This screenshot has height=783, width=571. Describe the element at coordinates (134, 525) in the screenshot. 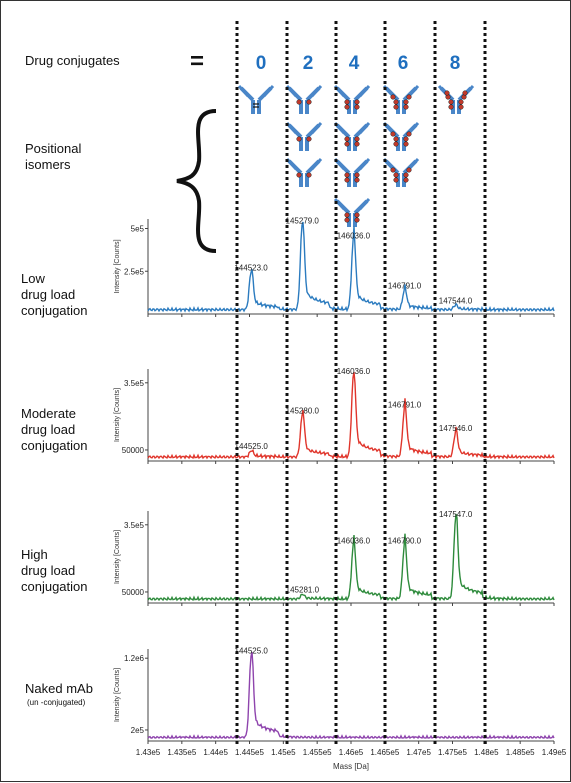

I see `high-ytick-label-1: 3.5e5` at that location.